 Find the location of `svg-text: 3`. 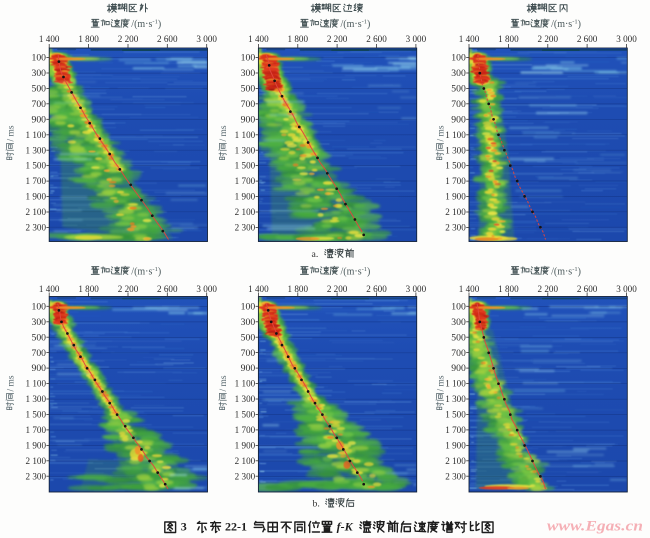

svg-text: 3 is located at coordinates (184, 527).